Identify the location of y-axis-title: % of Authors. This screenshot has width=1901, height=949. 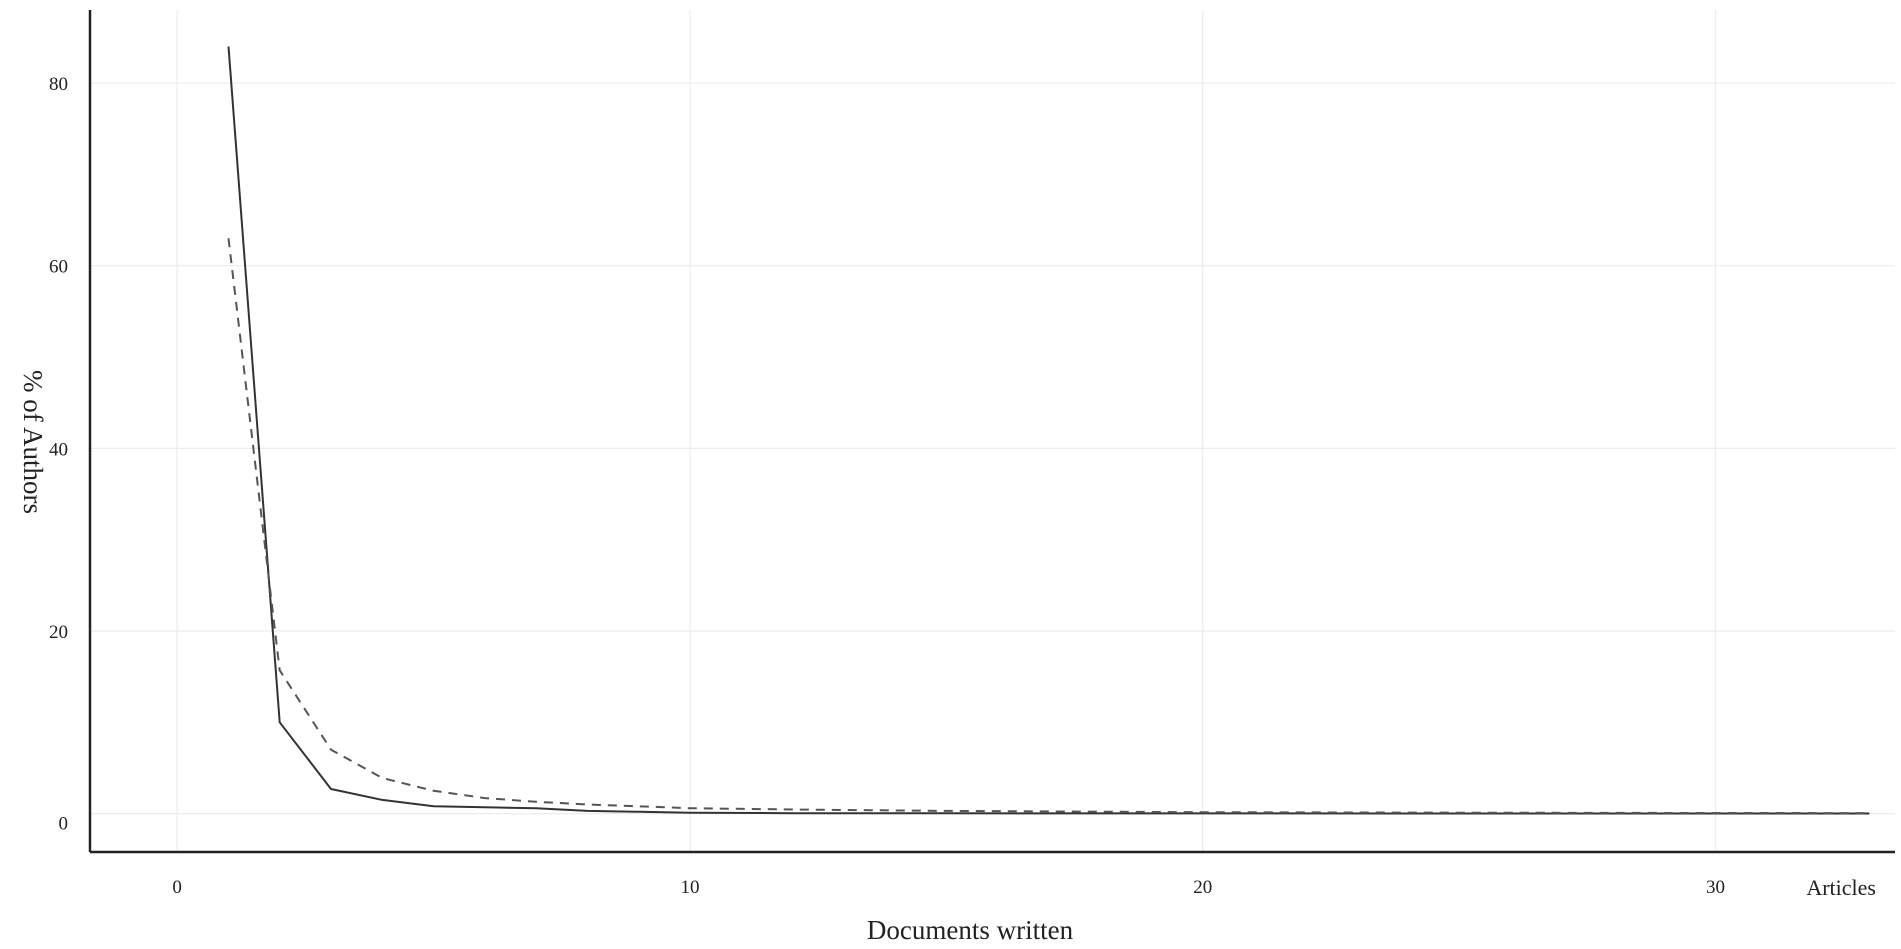
(33, 442).